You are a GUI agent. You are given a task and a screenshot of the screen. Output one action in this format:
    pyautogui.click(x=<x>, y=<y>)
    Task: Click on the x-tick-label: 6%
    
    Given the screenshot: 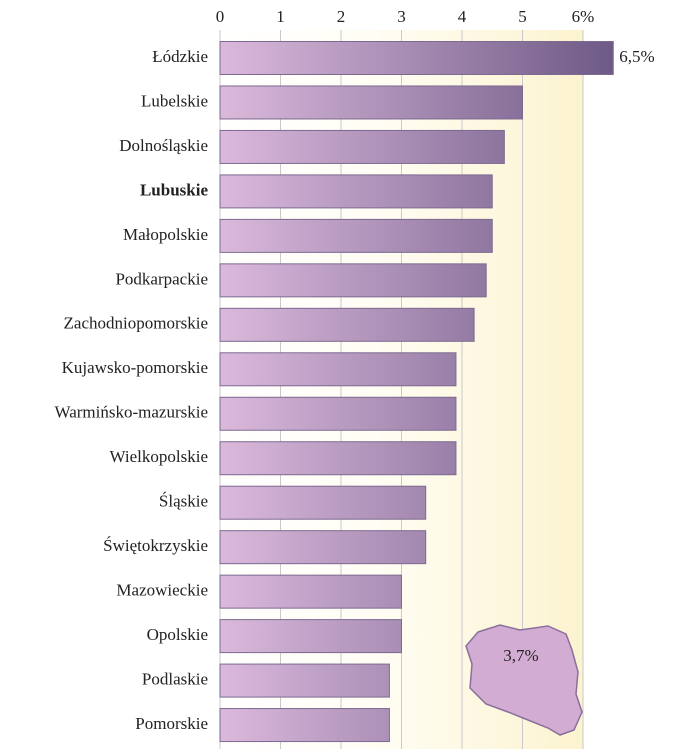 What is the action you would take?
    pyautogui.click(x=583, y=16)
    